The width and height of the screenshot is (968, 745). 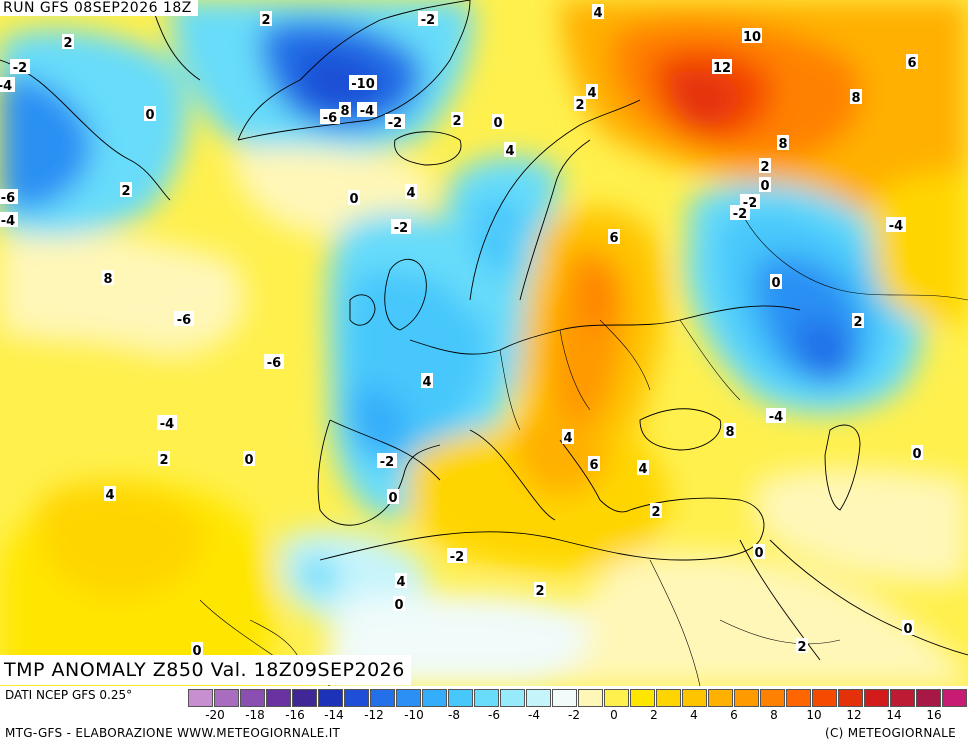 I want to click on color-scale-tick-label: 16, so click(x=934, y=715).